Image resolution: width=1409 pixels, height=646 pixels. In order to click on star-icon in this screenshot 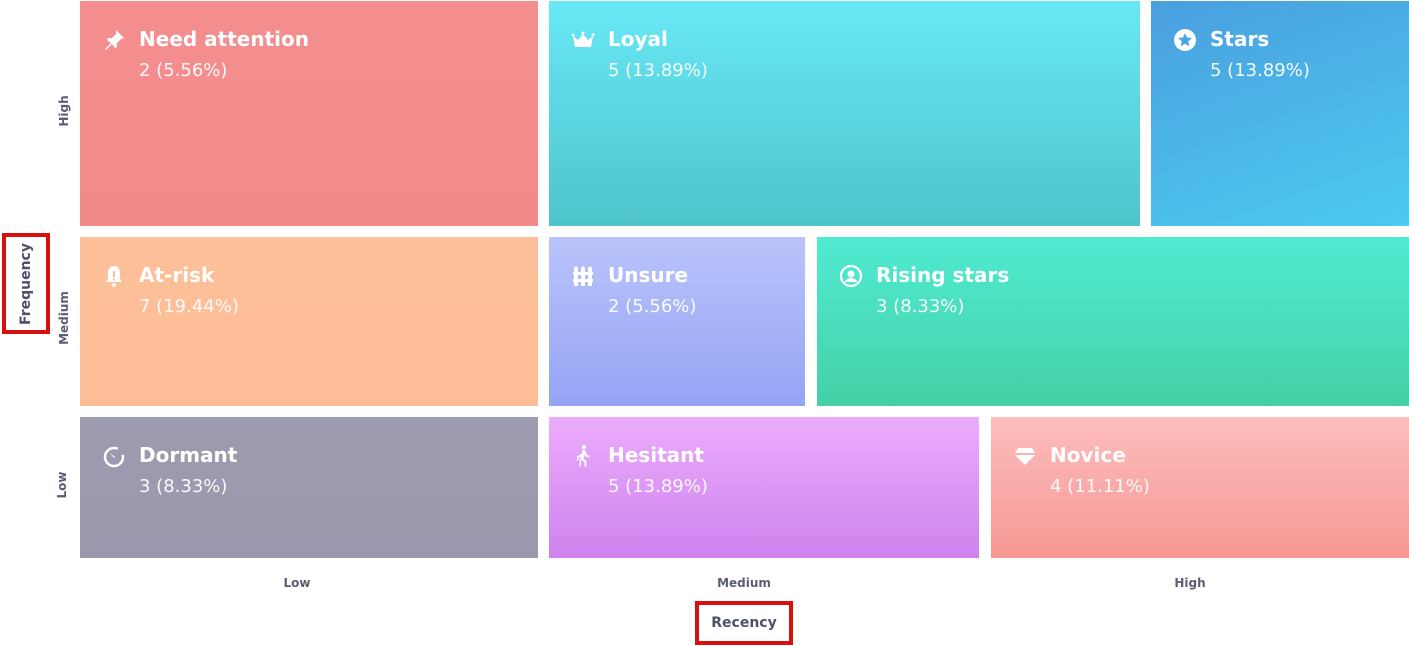, I will do `click(1185, 40)`.